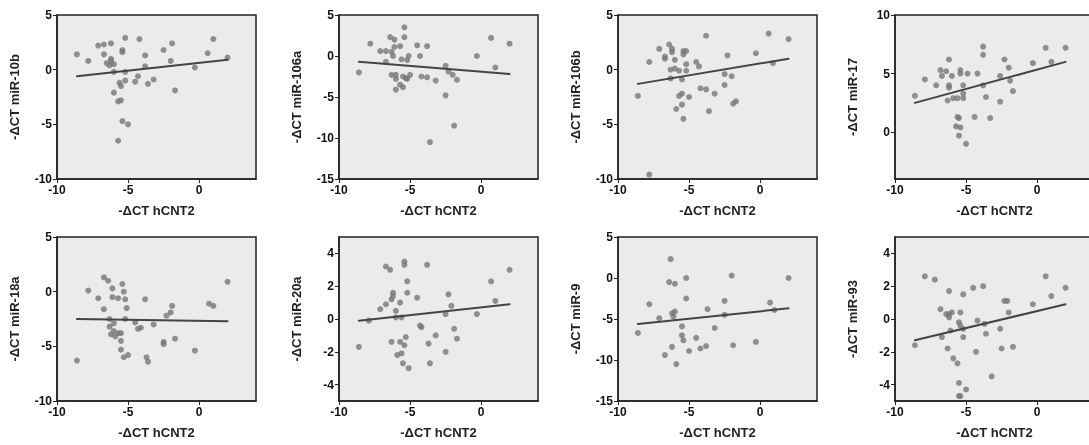 The width and height of the screenshot is (1089, 445). I want to click on y-axis-title: -ΔCT miR-106b, so click(575, 97).